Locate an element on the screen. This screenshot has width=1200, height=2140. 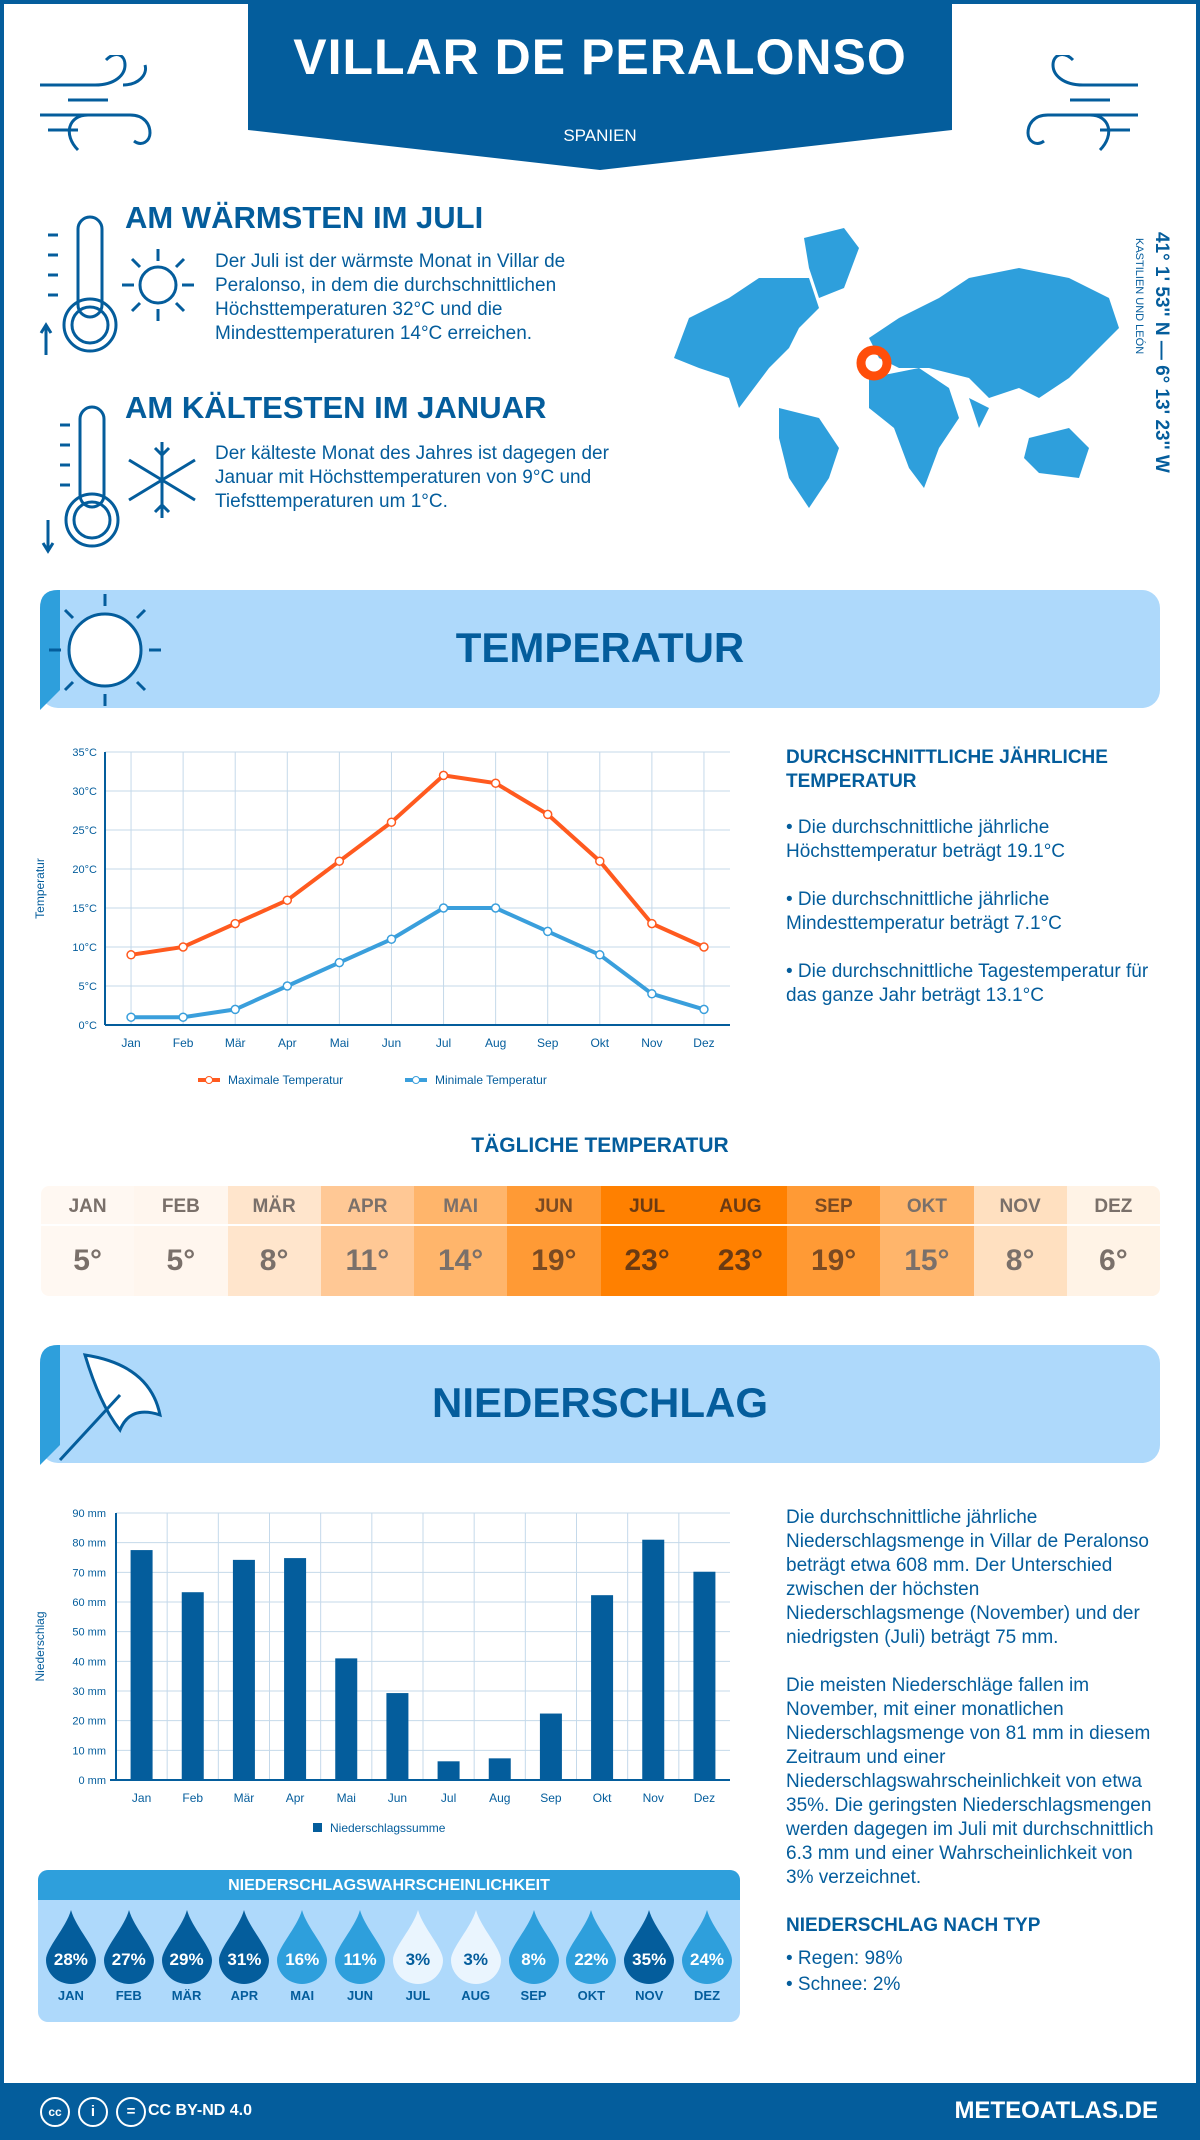
site-link: METEOATLAS.DE is located at coordinates (1056, 2110).